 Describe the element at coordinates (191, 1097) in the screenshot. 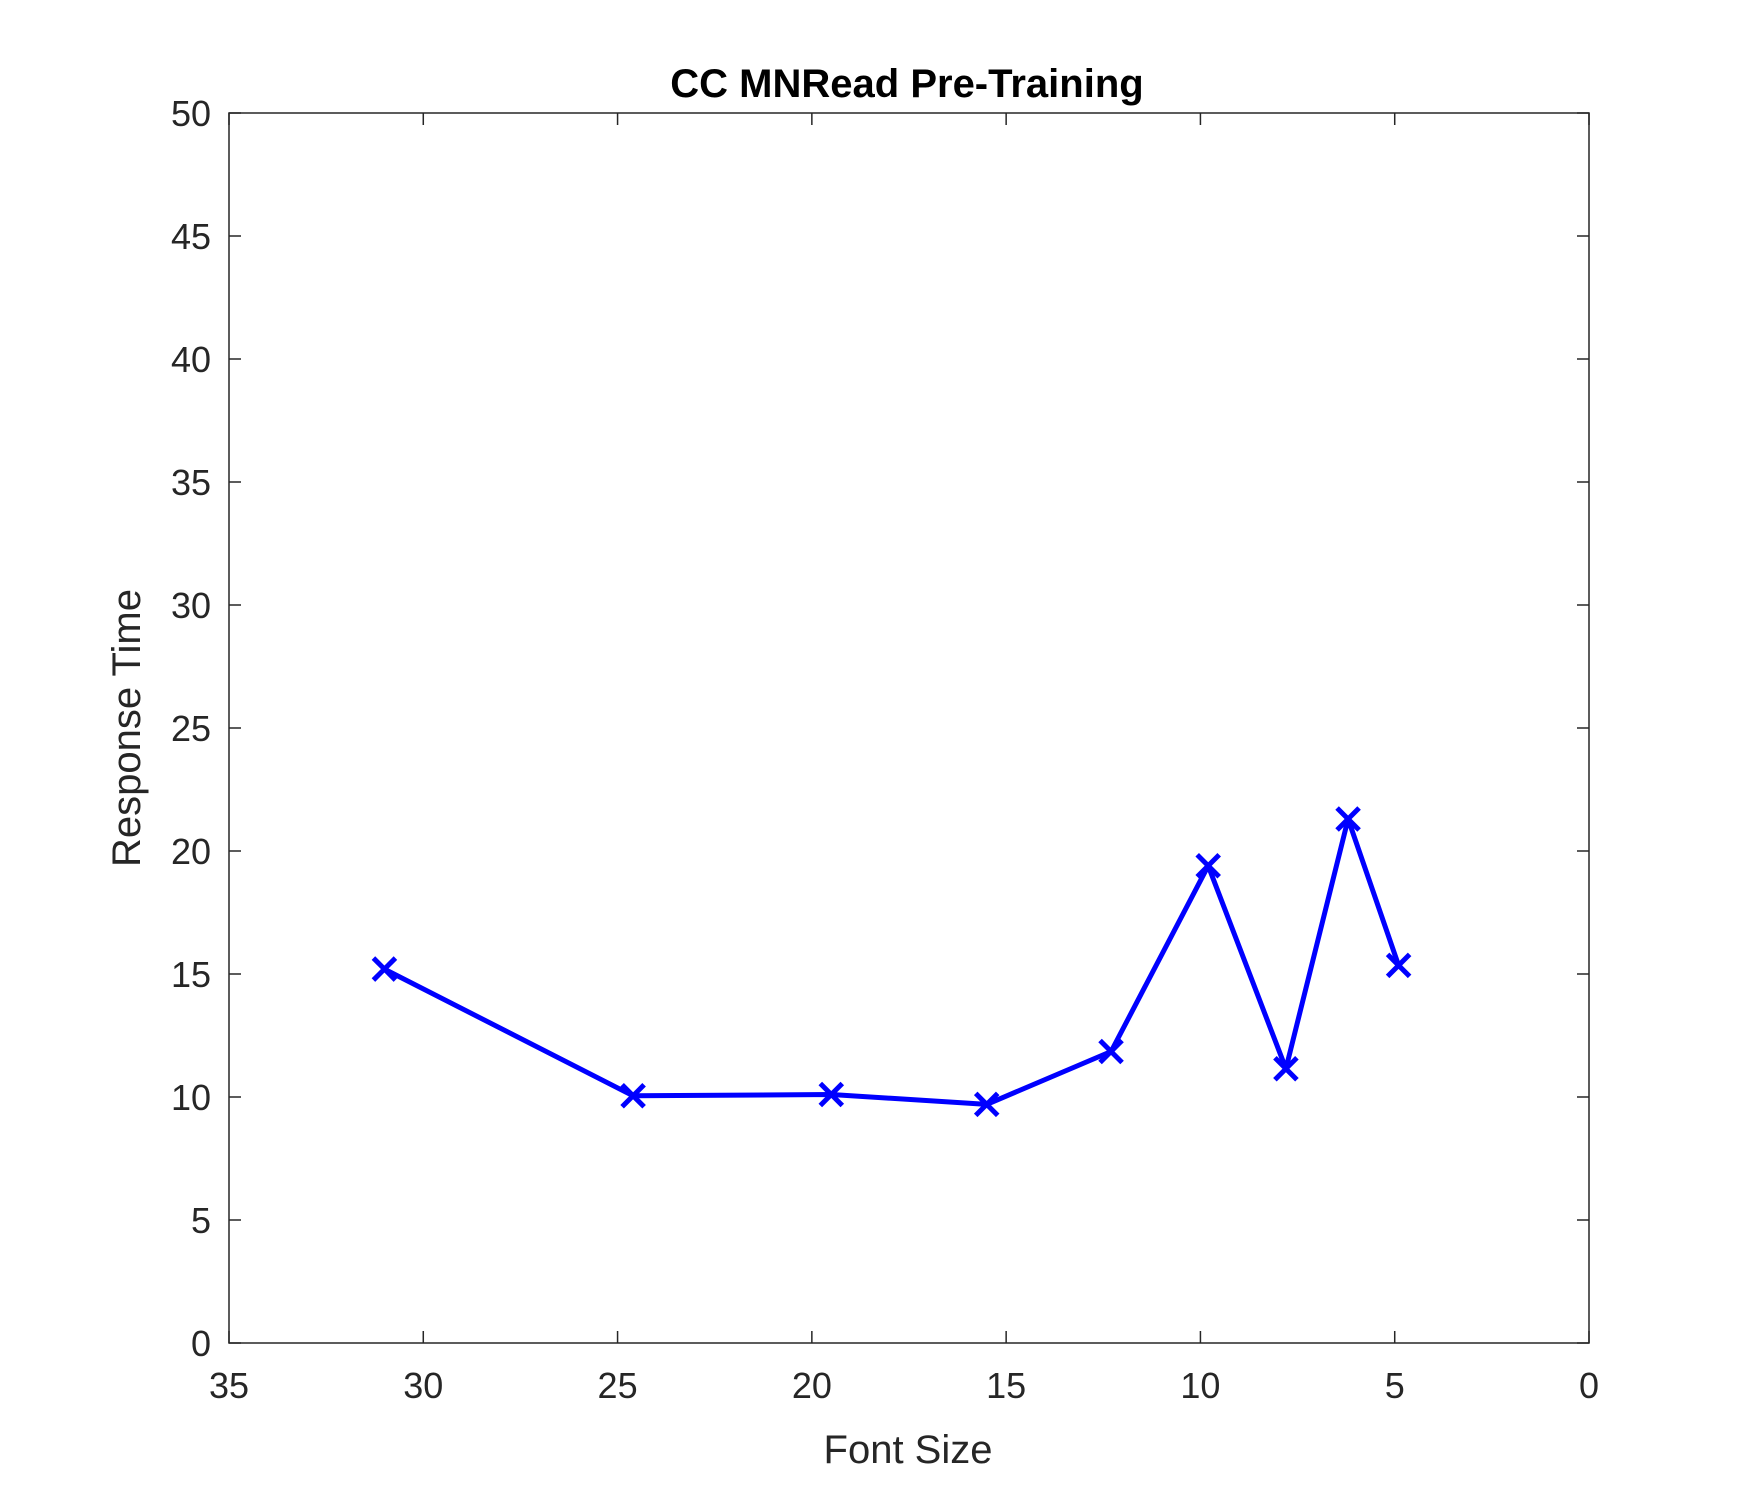

I see `y-tick-label: 10` at that location.